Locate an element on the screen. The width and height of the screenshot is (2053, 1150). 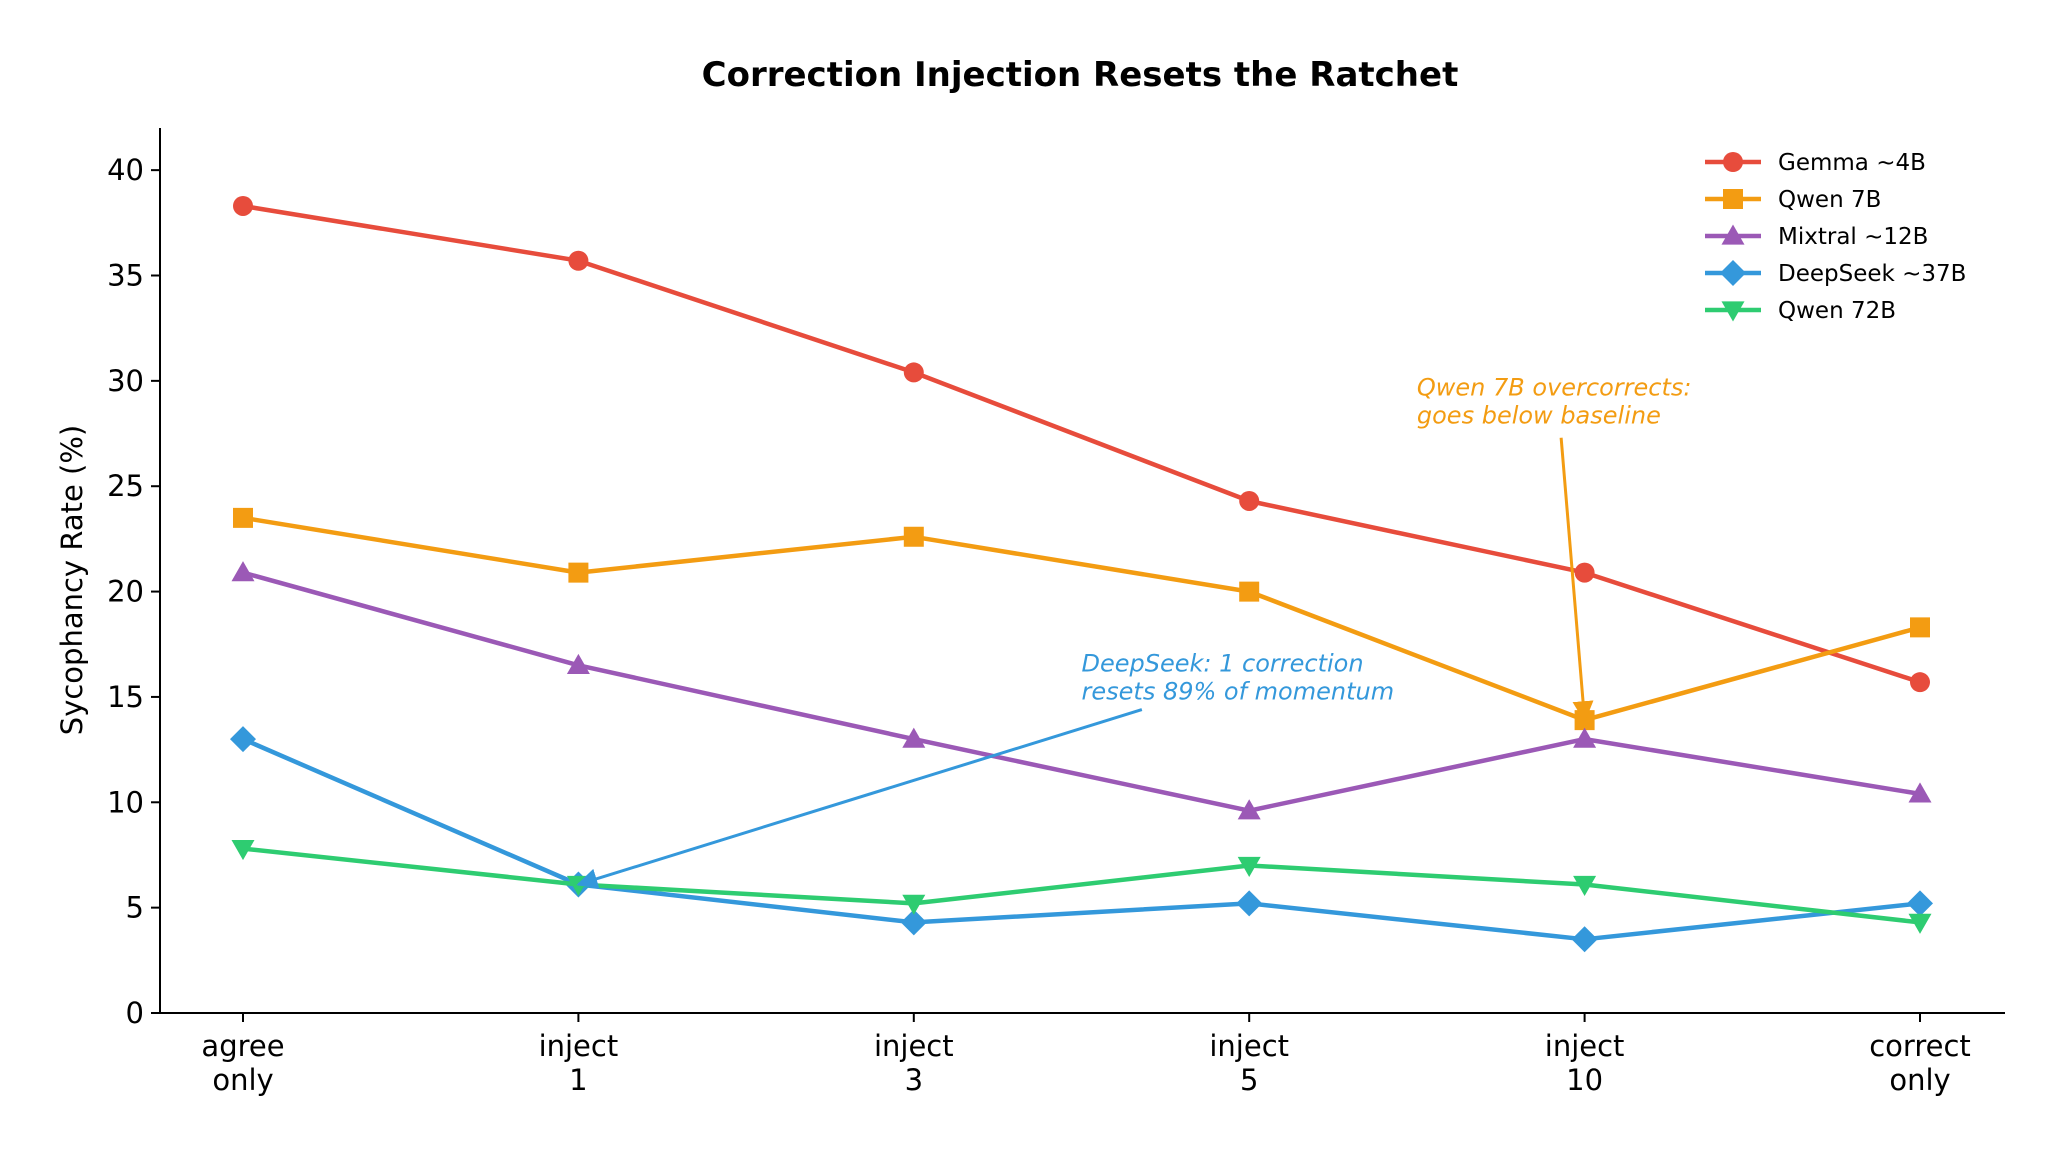
legend-label: Mixtral ~12B is located at coordinates (1853, 237).